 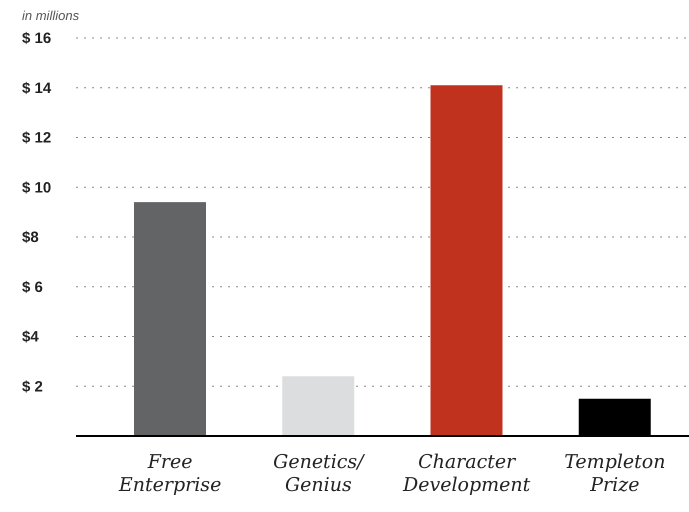 What do you see at coordinates (32, 287) in the screenshot?
I see `y-tick-label: $ 6` at bounding box center [32, 287].